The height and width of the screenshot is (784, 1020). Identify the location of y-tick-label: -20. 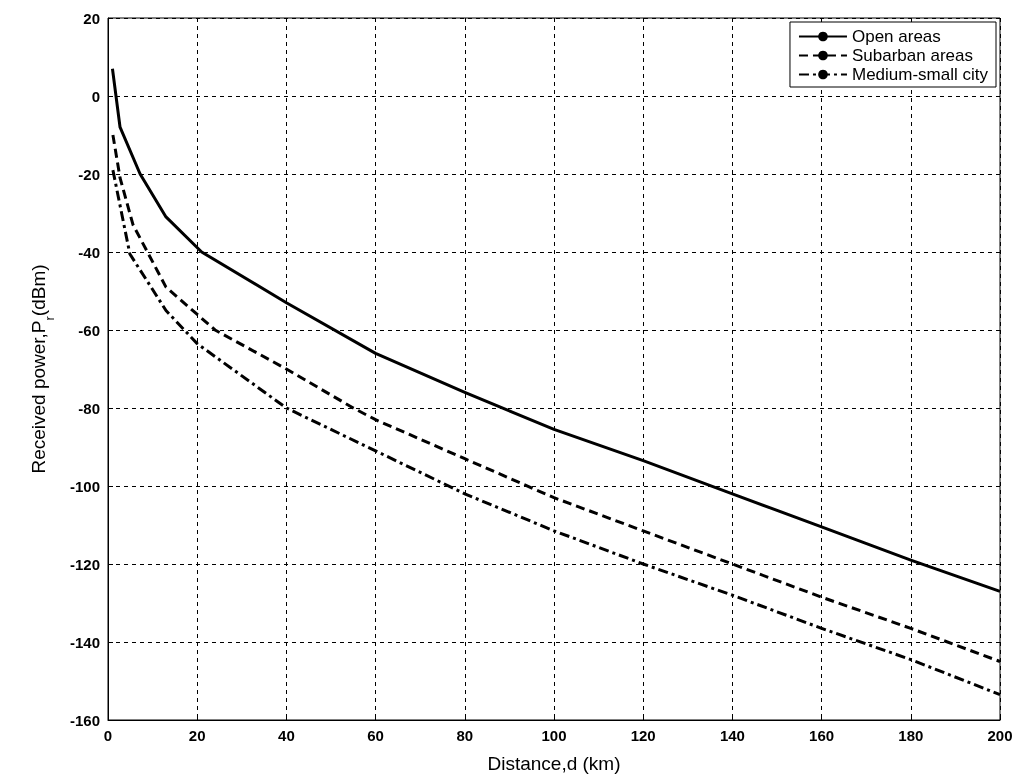
(89, 174).